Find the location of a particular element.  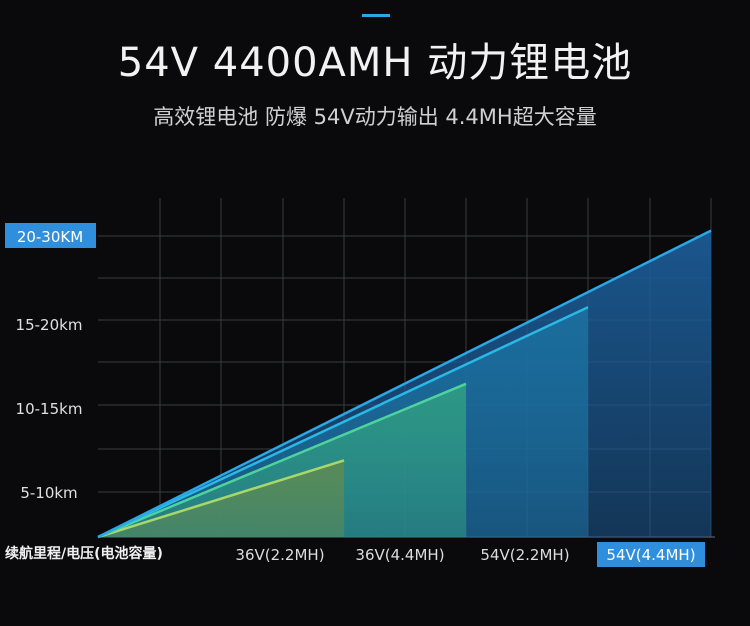

y-label-highlight-bg is located at coordinates (50, 235).